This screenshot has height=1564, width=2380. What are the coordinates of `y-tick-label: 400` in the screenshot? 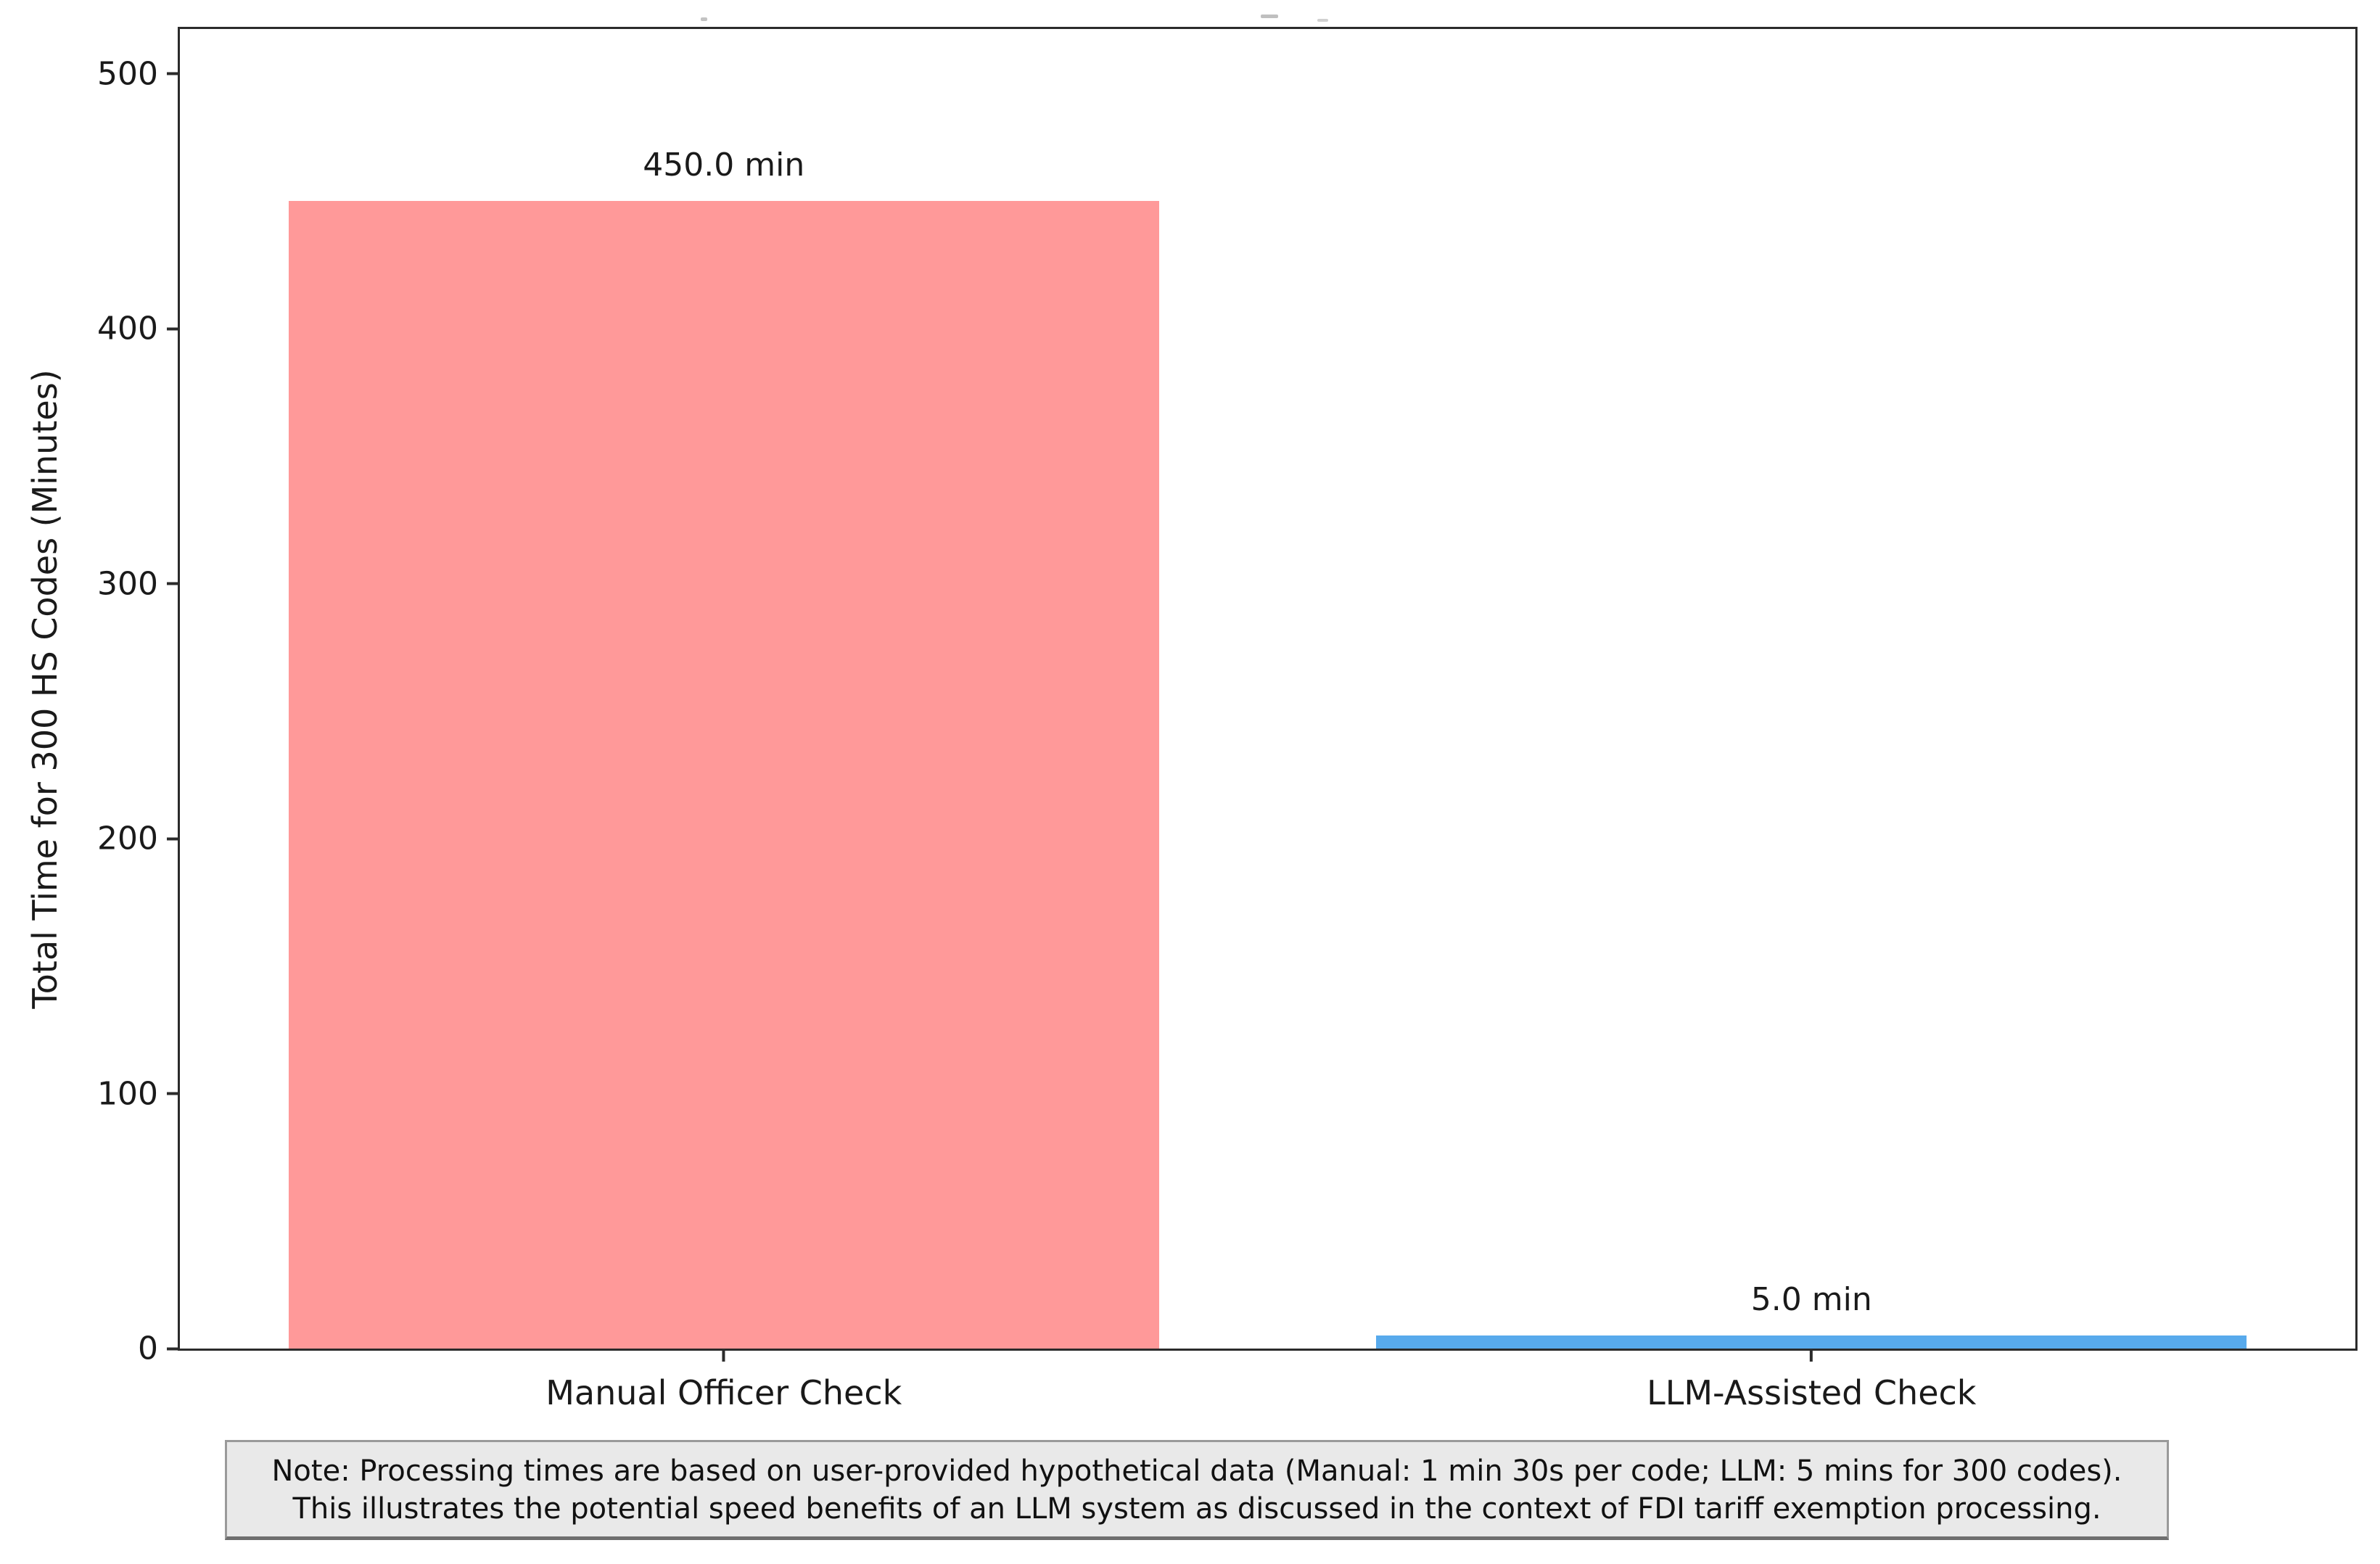 It's located at (127, 328).